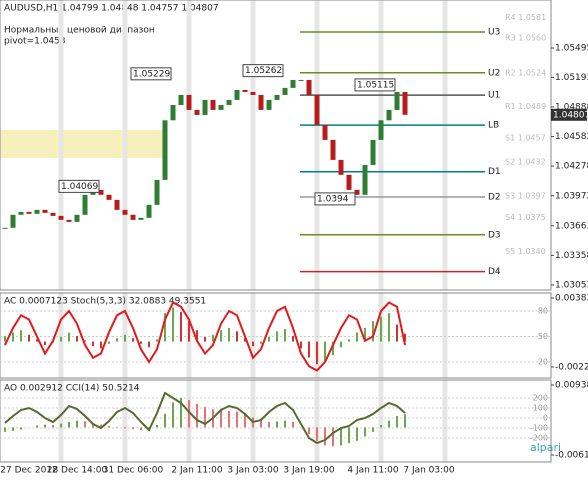 The height and width of the screenshot is (480, 588). I want to click on last-price: 1.04807, so click(570, 115).